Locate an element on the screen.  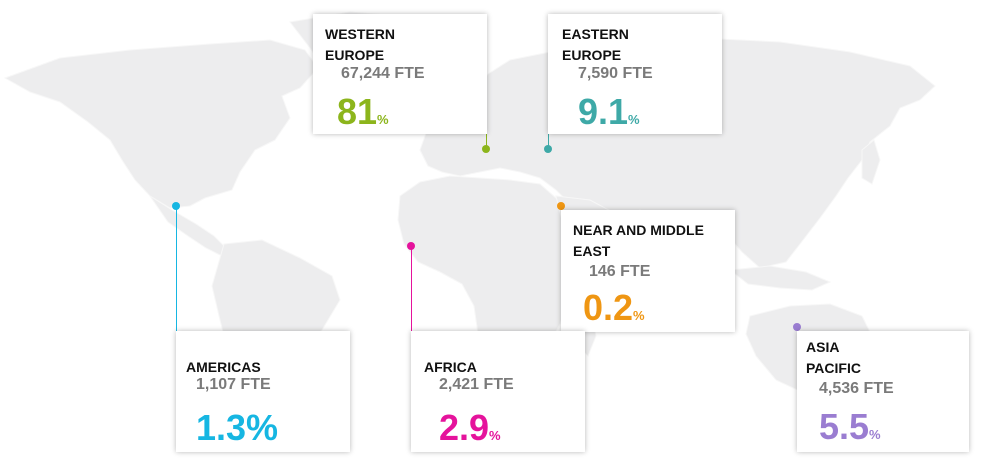
region-name: EASTERN EUROPE is located at coordinates (595, 44).